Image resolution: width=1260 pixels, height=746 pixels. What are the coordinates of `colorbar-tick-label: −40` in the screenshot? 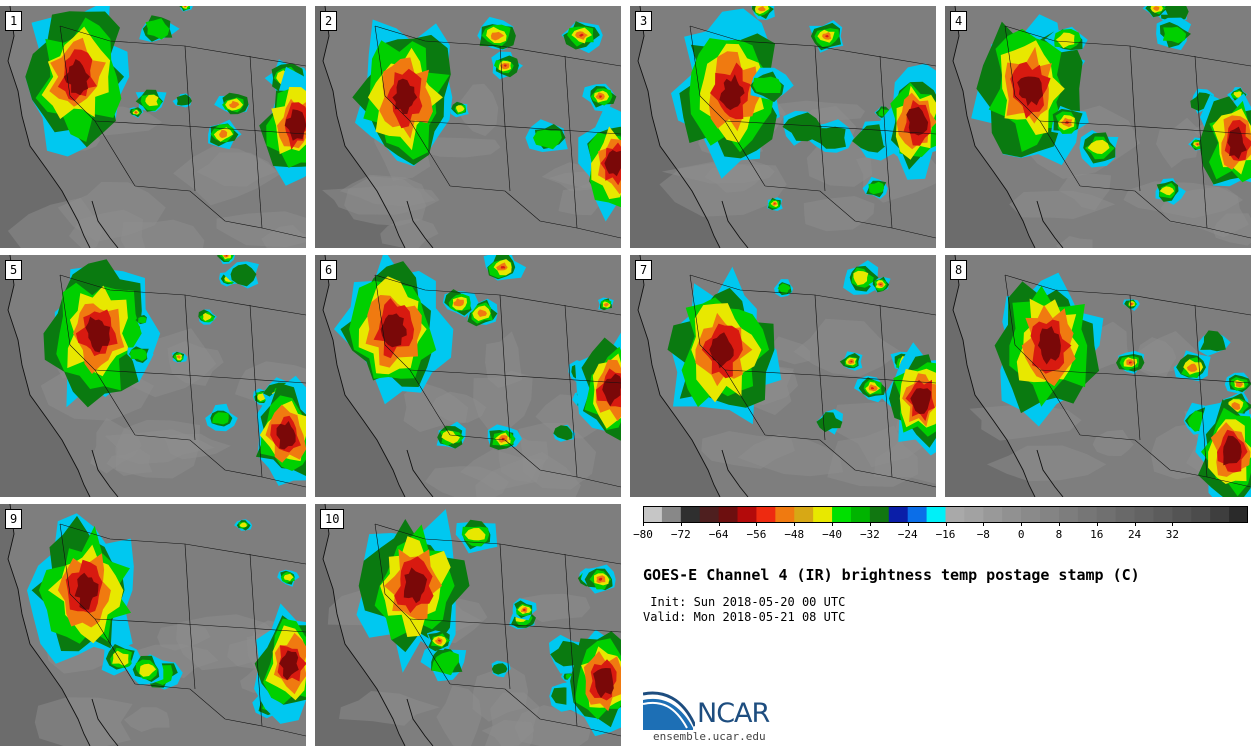 It's located at (832, 534).